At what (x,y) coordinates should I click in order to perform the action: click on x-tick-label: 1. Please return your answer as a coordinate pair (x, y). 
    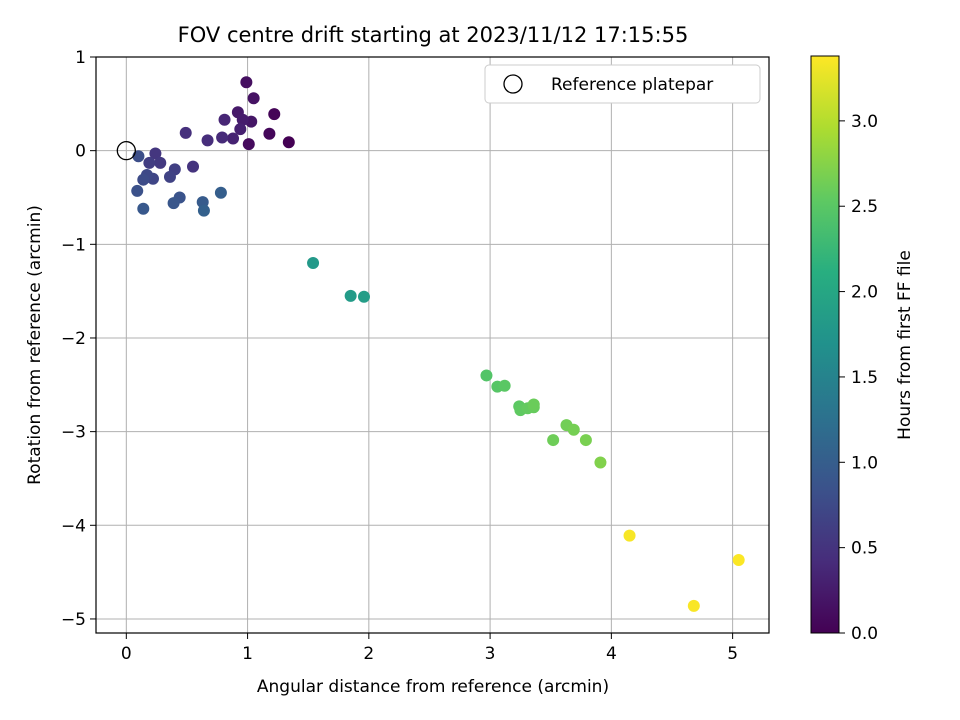
    Looking at the image, I should click on (247, 654).